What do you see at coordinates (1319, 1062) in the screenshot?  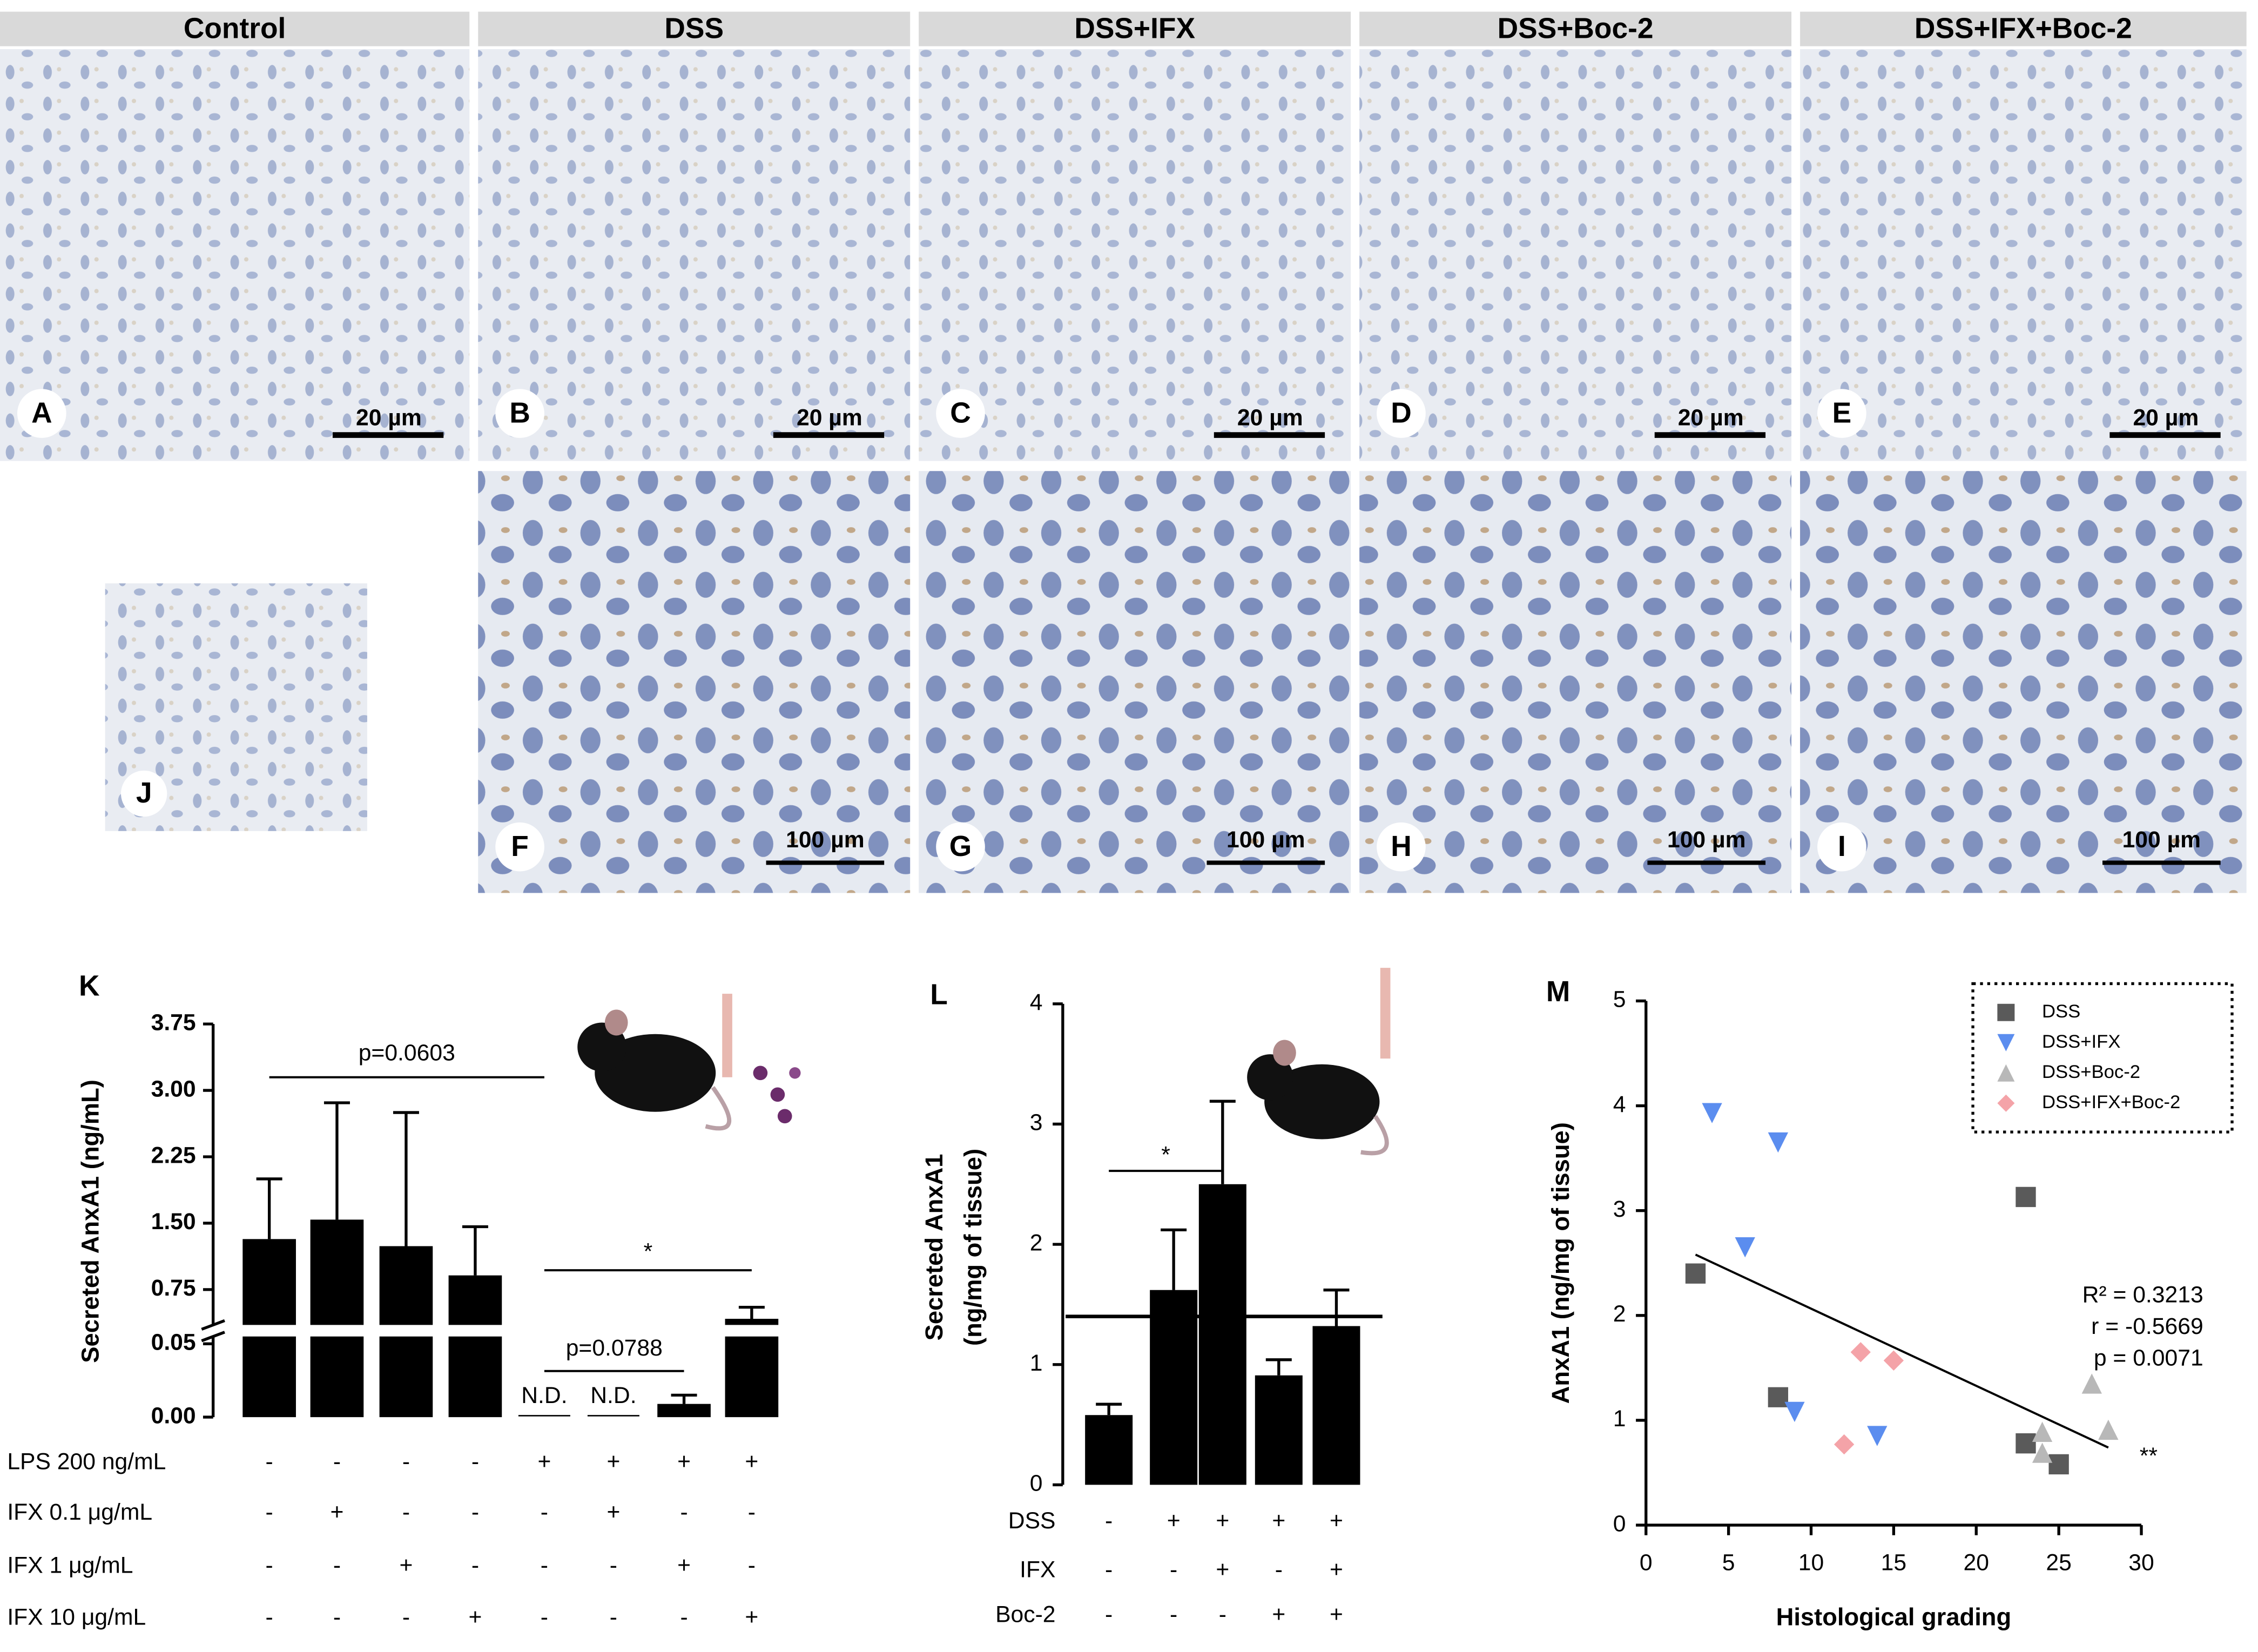 I see `mouse-icon` at bounding box center [1319, 1062].